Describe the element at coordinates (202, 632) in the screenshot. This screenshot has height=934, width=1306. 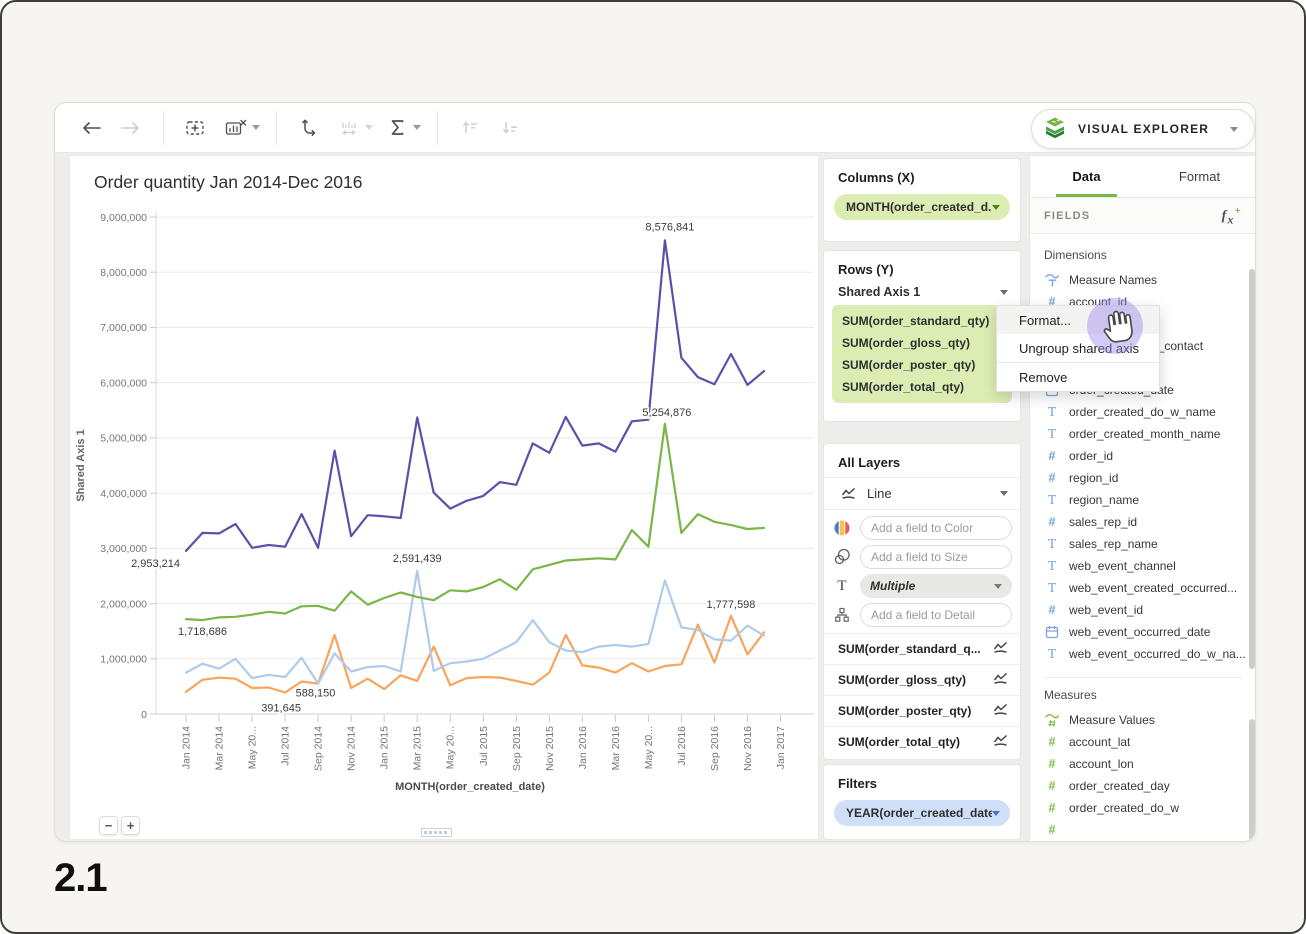
I see `svg-text: 1,718,686` at that location.